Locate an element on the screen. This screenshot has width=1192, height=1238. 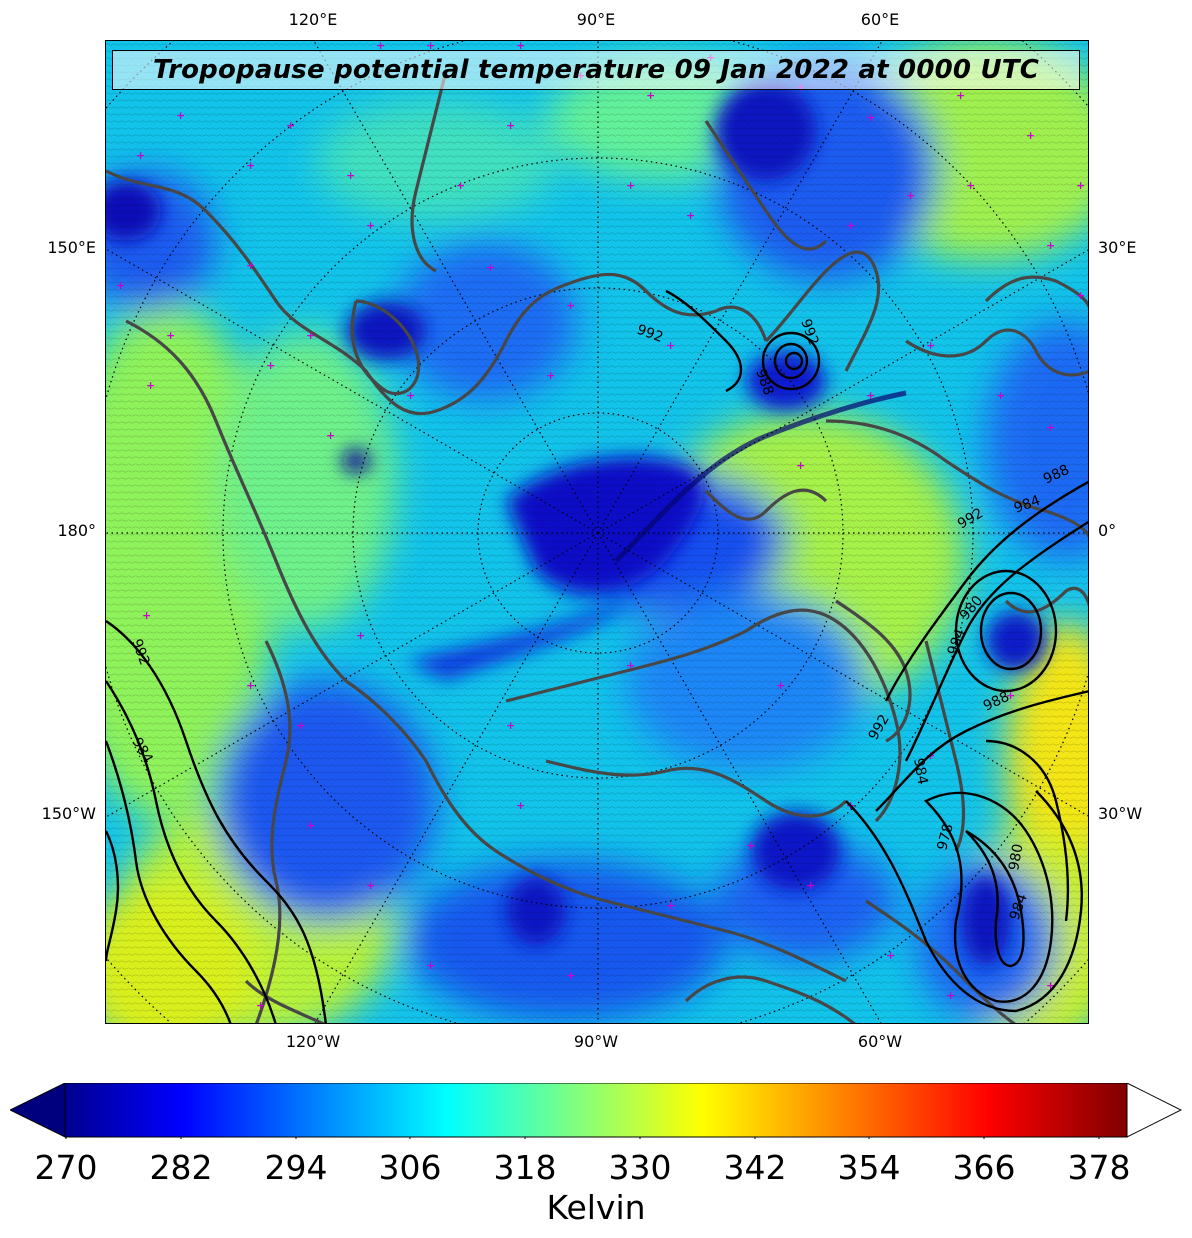
lon-label-right: 30°W is located at coordinates (1120, 813).